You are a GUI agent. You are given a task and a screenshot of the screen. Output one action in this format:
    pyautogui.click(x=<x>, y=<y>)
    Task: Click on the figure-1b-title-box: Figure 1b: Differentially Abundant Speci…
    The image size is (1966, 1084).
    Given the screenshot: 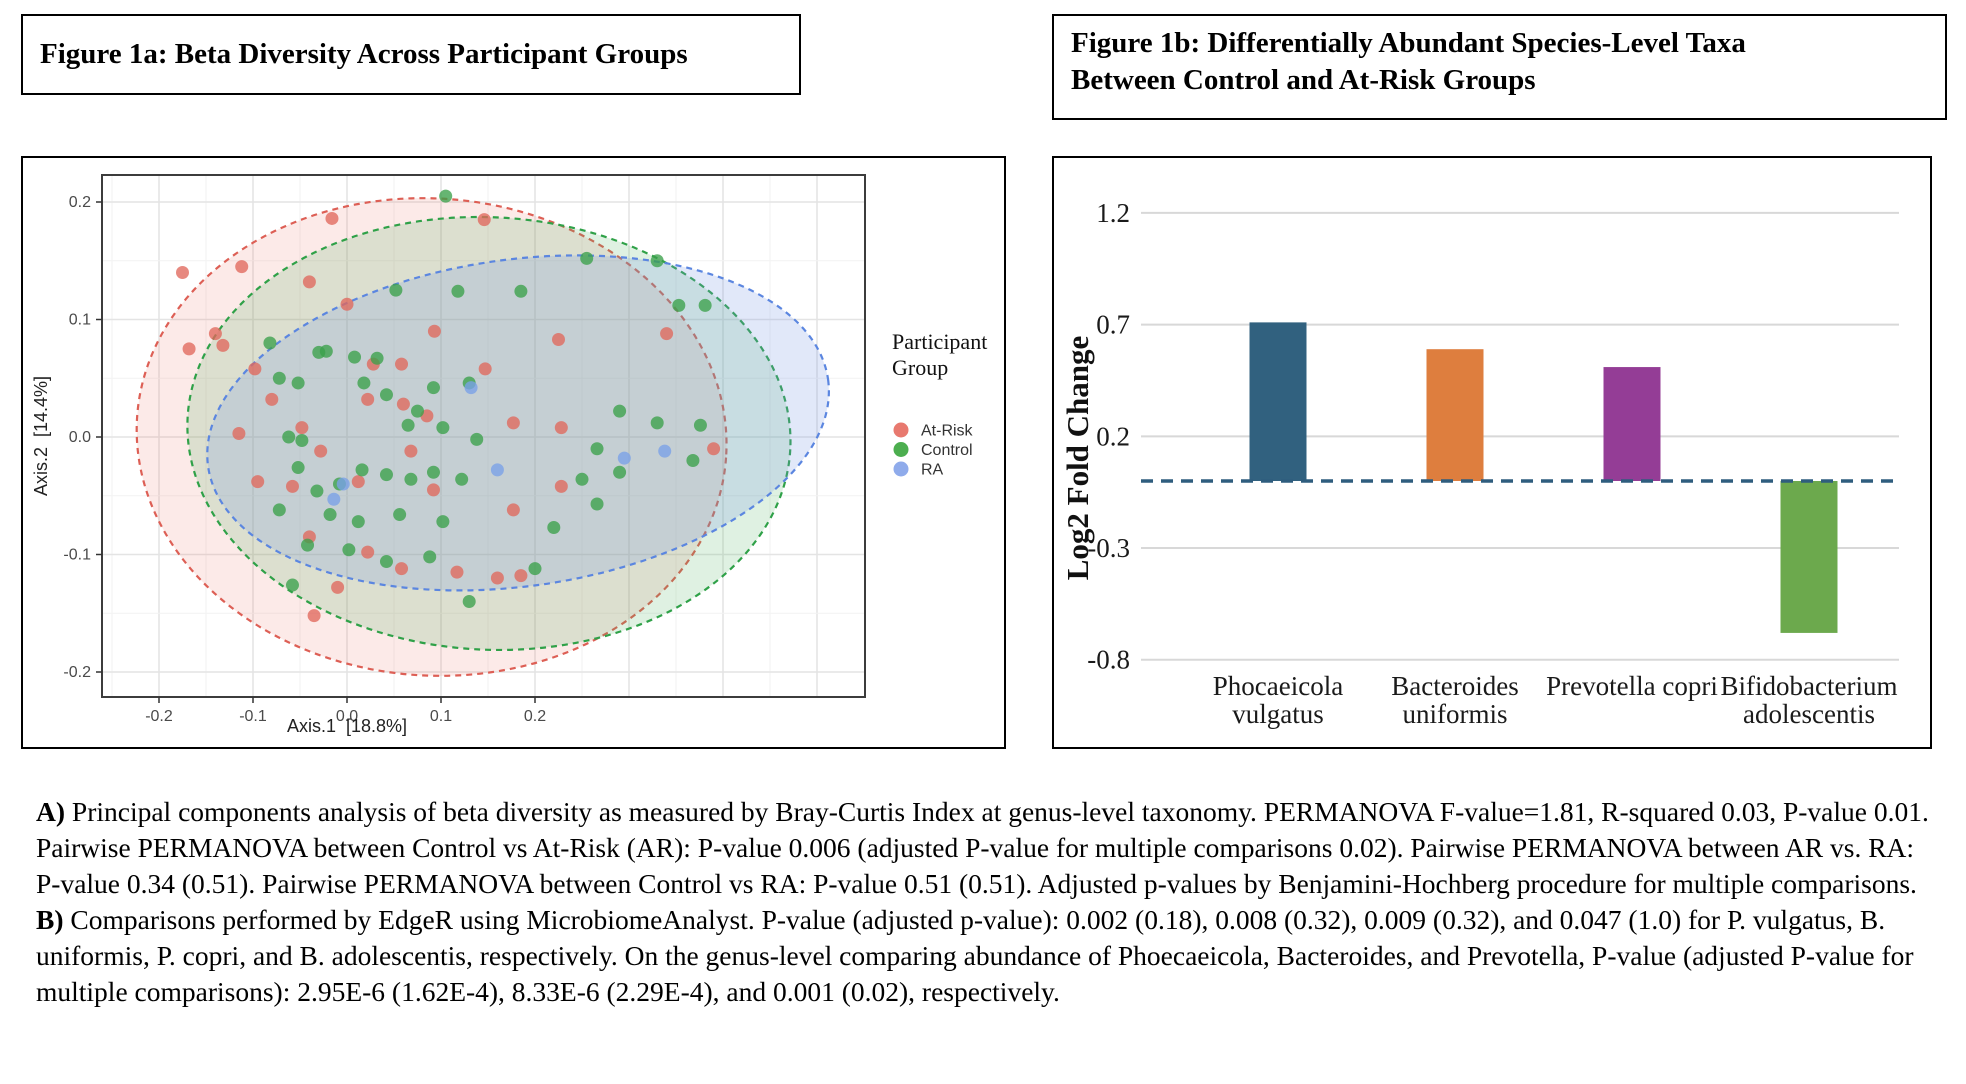 What is the action you would take?
    pyautogui.click(x=1499, y=67)
    